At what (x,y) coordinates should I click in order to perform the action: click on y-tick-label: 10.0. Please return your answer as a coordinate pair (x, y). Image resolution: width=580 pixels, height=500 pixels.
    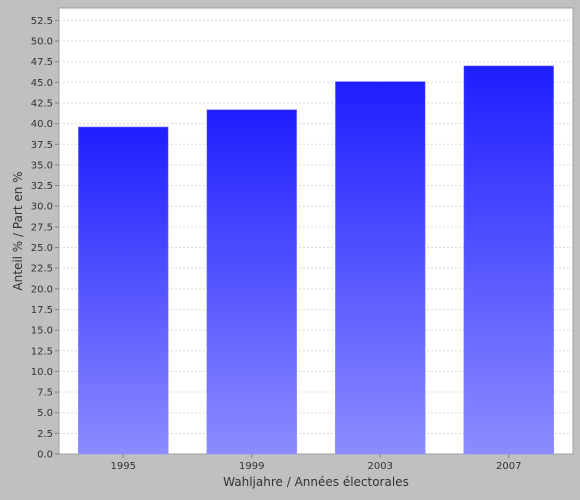
    Looking at the image, I should click on (42, 372).